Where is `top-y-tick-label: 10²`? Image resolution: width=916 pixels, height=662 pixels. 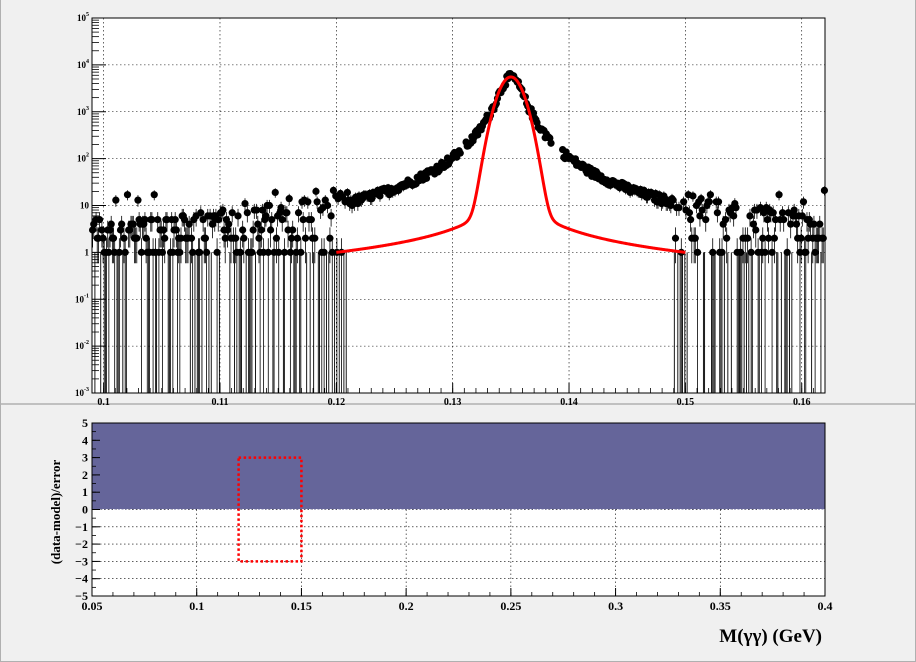
top-y-tick-label: 10² is located at coordinates (83, 158).